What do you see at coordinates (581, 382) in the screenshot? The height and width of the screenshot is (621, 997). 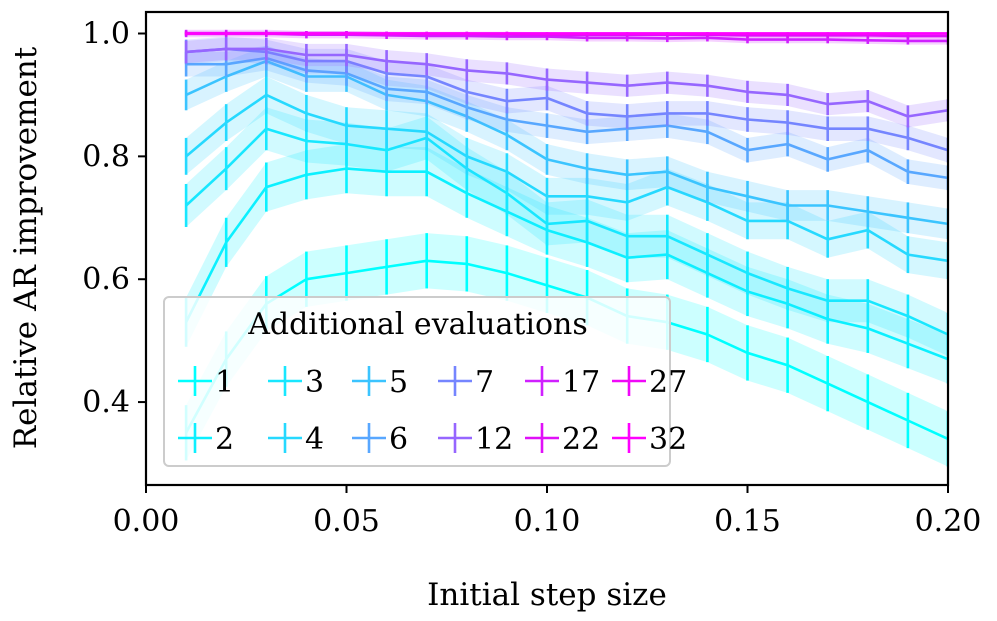 I see `legend-label: 17` at bounding box center [581, 382].